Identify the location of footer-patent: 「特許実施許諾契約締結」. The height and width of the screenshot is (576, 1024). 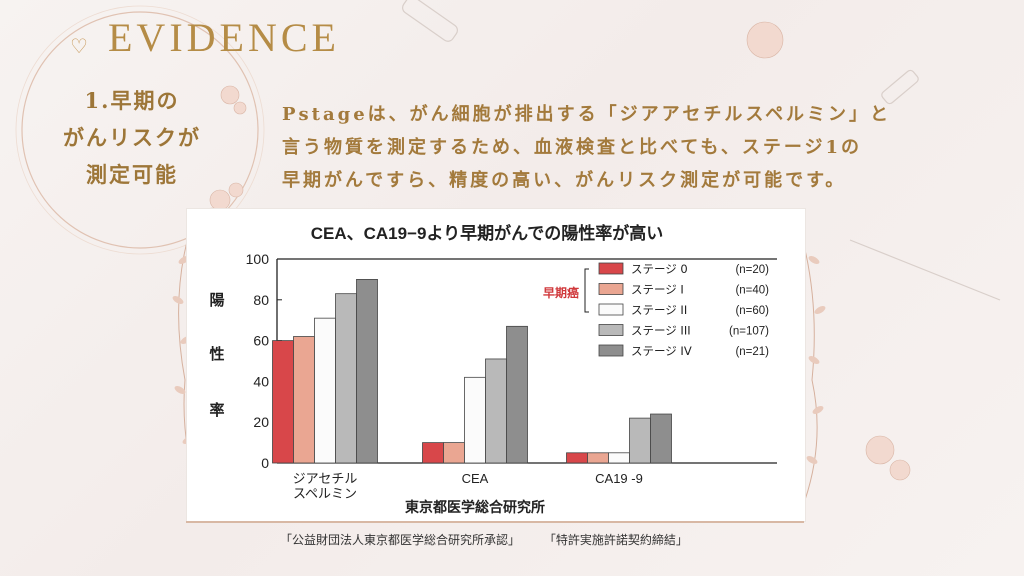
(615, 540).